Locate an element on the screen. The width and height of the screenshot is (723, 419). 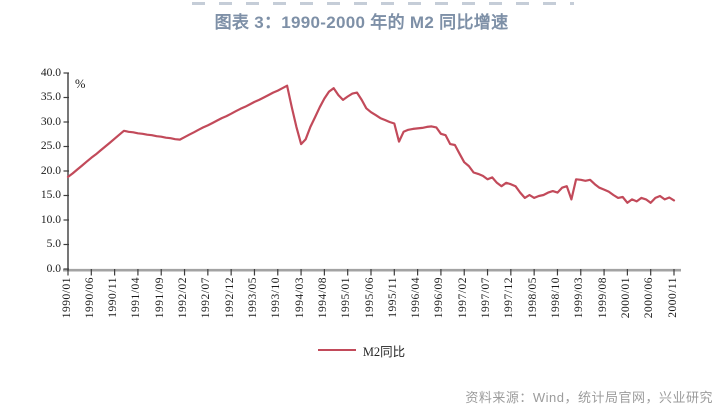
x-tick-label: 1996/09 is located at coordinates (439, 298).